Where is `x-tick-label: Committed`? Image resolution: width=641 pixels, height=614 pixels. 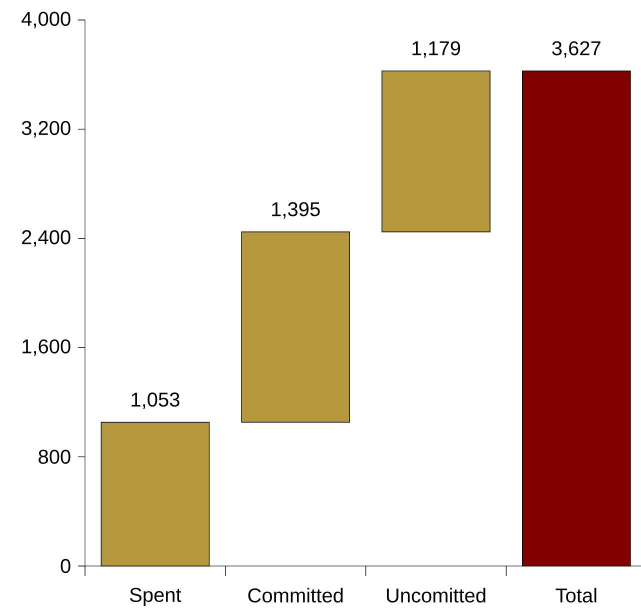
x-tick-label: Committed is located at coordinates (295, 595).